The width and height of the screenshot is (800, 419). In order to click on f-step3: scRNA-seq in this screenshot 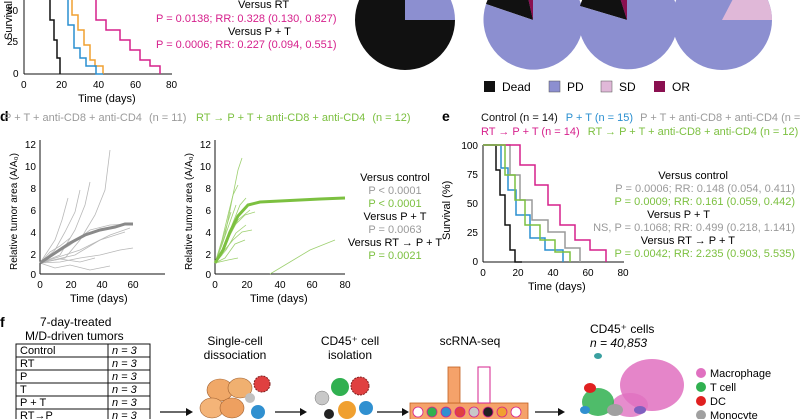, I will do `click(470, 341)`.